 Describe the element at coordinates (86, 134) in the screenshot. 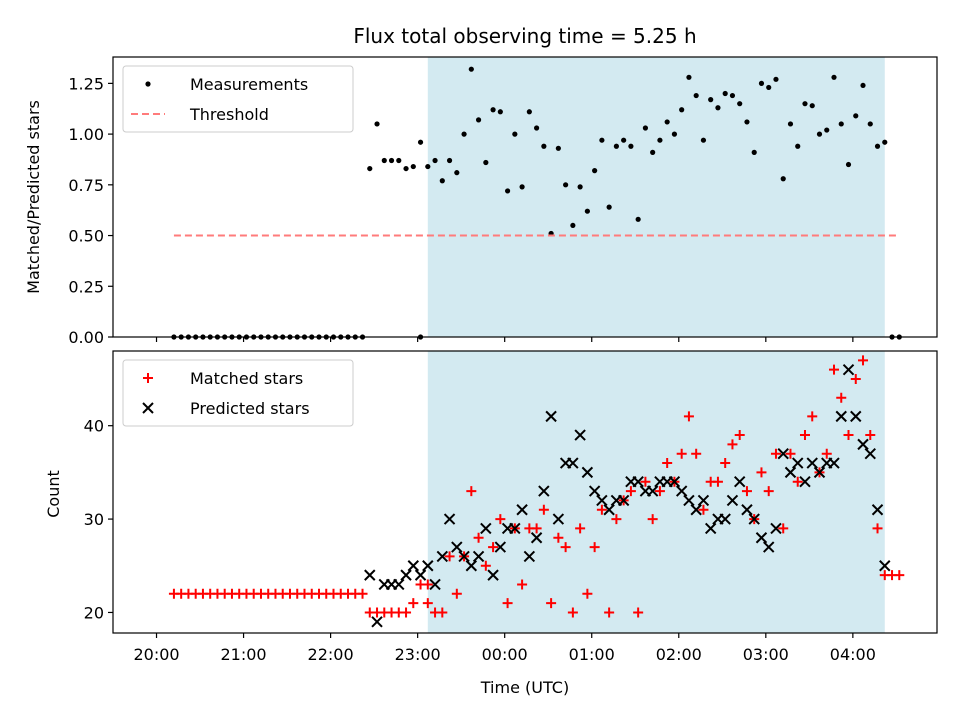

I see `top-y-tick-label: 1.00` at that location.